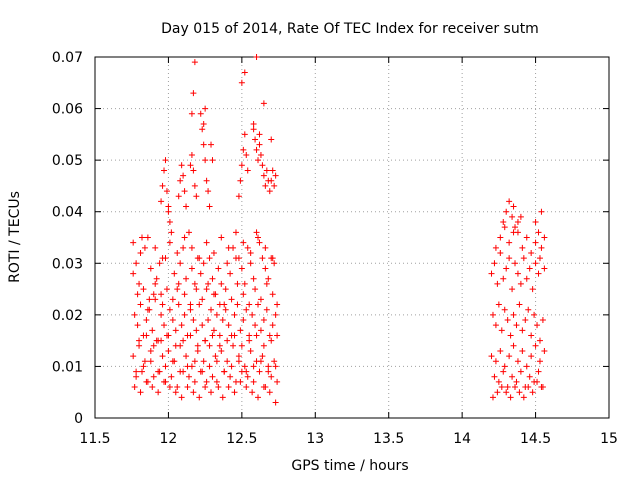 This screenshot has height=480, width=640. I want to click on y-tick-label: 0.07, so click(67, 58).